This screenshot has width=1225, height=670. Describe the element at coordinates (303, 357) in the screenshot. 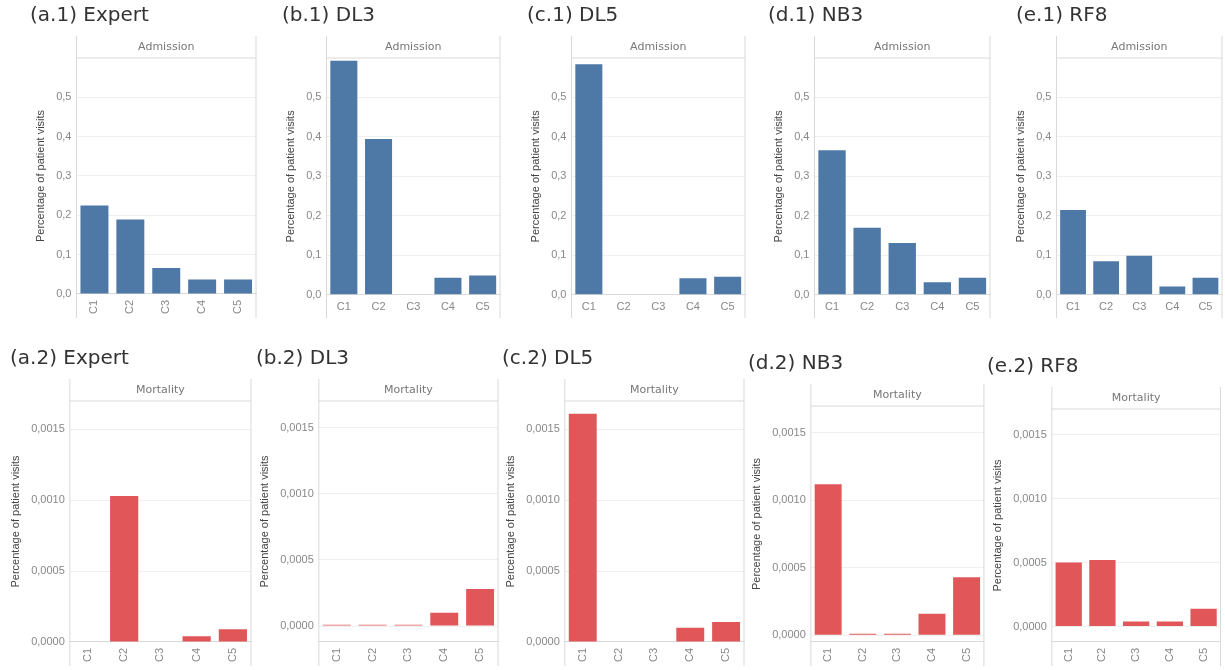

I see `chart-title: (b.2) DL3` at that location.